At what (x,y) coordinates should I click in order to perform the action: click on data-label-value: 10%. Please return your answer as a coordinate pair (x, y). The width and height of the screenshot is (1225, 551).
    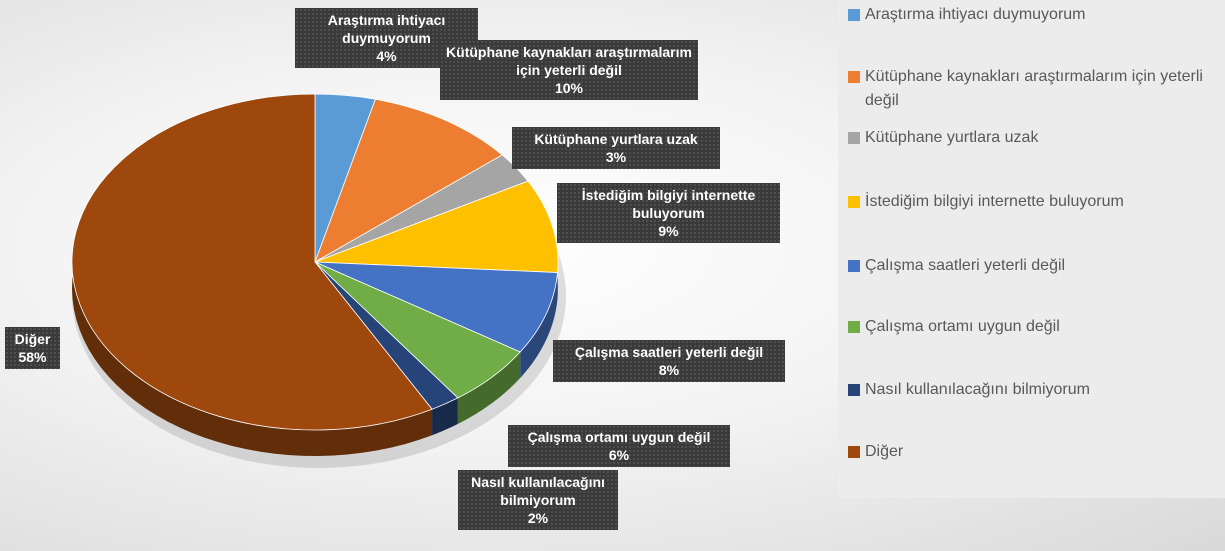
    Looking at the image, I should click on (569, 88).